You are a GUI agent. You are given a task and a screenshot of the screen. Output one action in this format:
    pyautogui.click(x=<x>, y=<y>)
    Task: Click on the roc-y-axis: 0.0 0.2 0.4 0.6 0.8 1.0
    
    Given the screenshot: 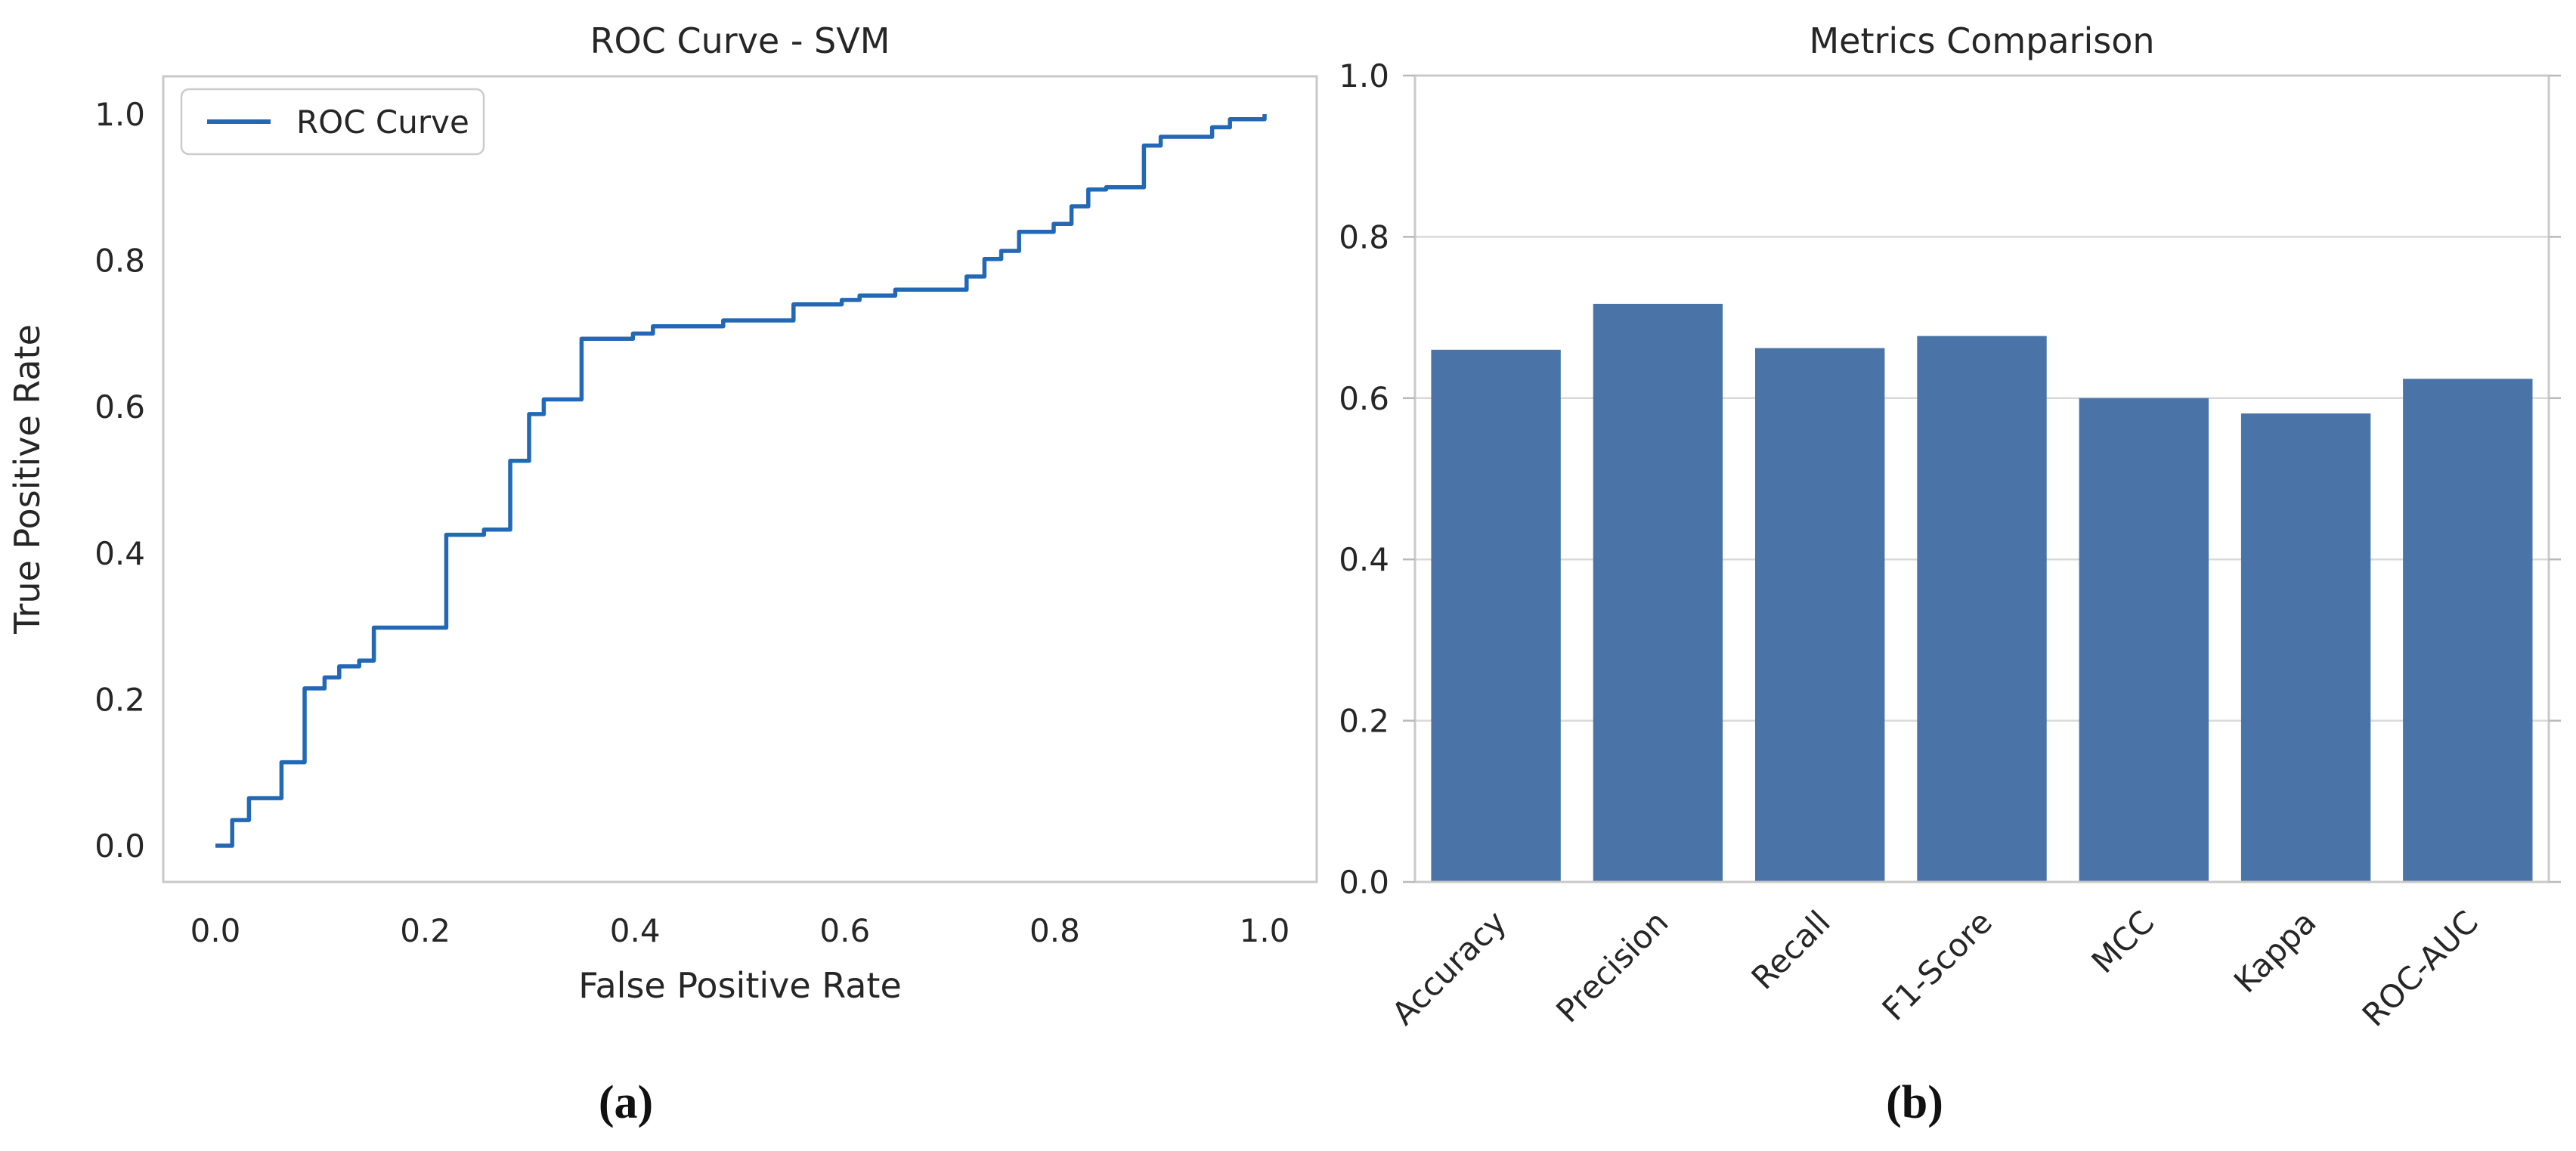 What is the action you would take?
    pyautogui.click(x=119, y=481)
    